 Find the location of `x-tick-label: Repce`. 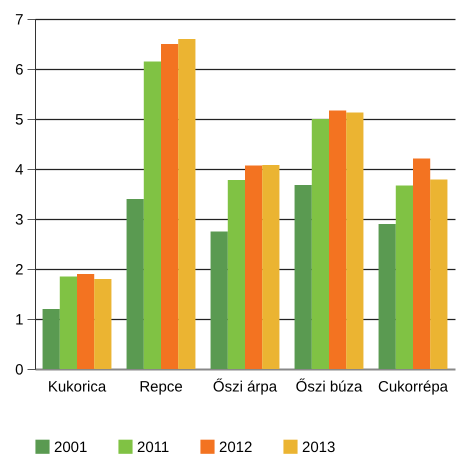

x-tick-label: Repce is located at coordinates (161, 387).